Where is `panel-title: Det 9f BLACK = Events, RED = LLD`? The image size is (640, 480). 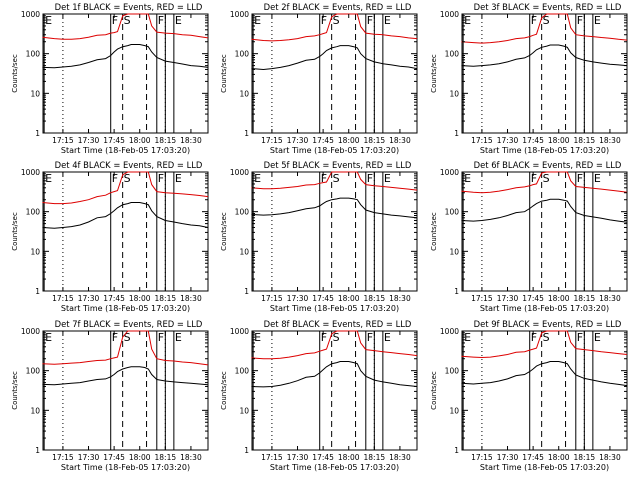 panel-title: Det 9f BLACK = Events, RED = LLD is located at coordinates (548, 324).